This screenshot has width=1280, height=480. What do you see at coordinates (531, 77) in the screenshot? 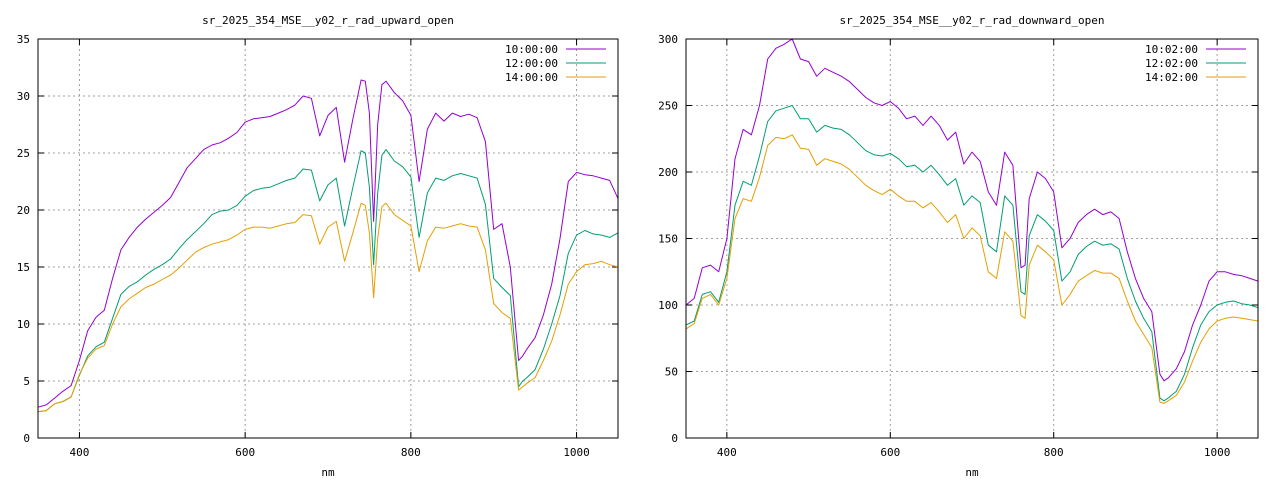
I see `legend-label: 14:00:00` at bounding box center [531, 77].